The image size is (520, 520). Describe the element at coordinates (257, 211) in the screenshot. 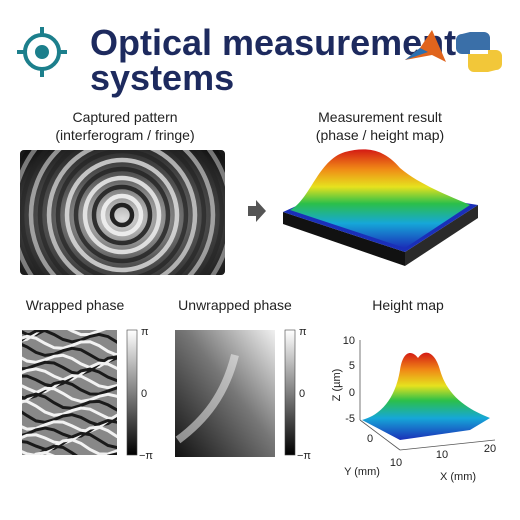

I see `arrow` at that location.